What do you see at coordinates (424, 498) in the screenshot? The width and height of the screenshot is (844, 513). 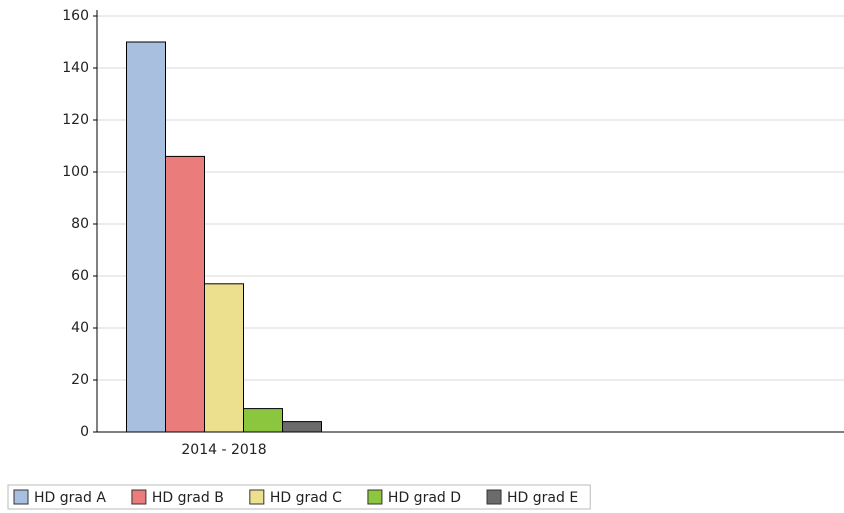 I see `legend-label: HD grad D` at bounding box center [424, 498].